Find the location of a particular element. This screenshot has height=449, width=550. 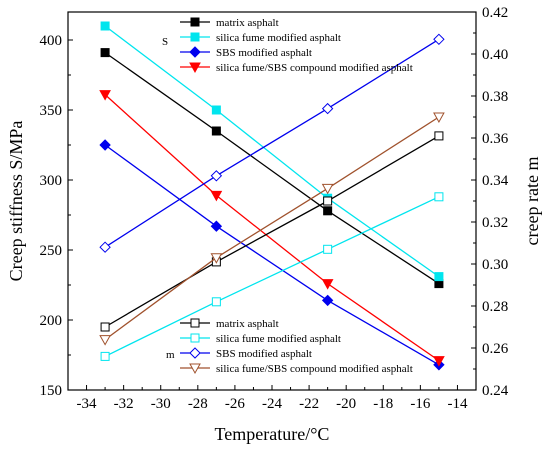

right-y-tick-label: 0.40 is located at coordinates (495, 55).